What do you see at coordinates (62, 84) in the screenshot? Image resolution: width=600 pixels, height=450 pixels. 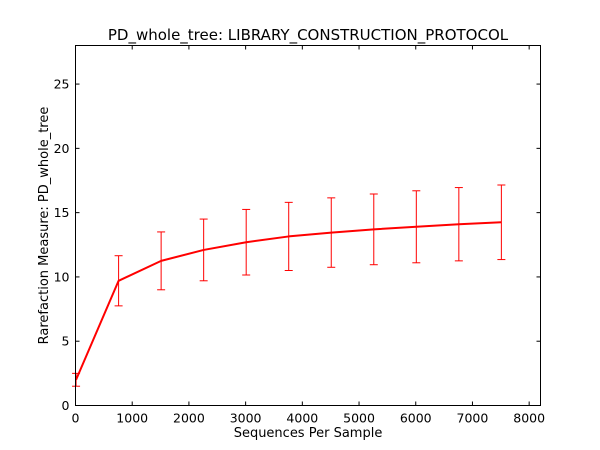 I see `y-tick-label: 25` at bounding box center [62, 84].